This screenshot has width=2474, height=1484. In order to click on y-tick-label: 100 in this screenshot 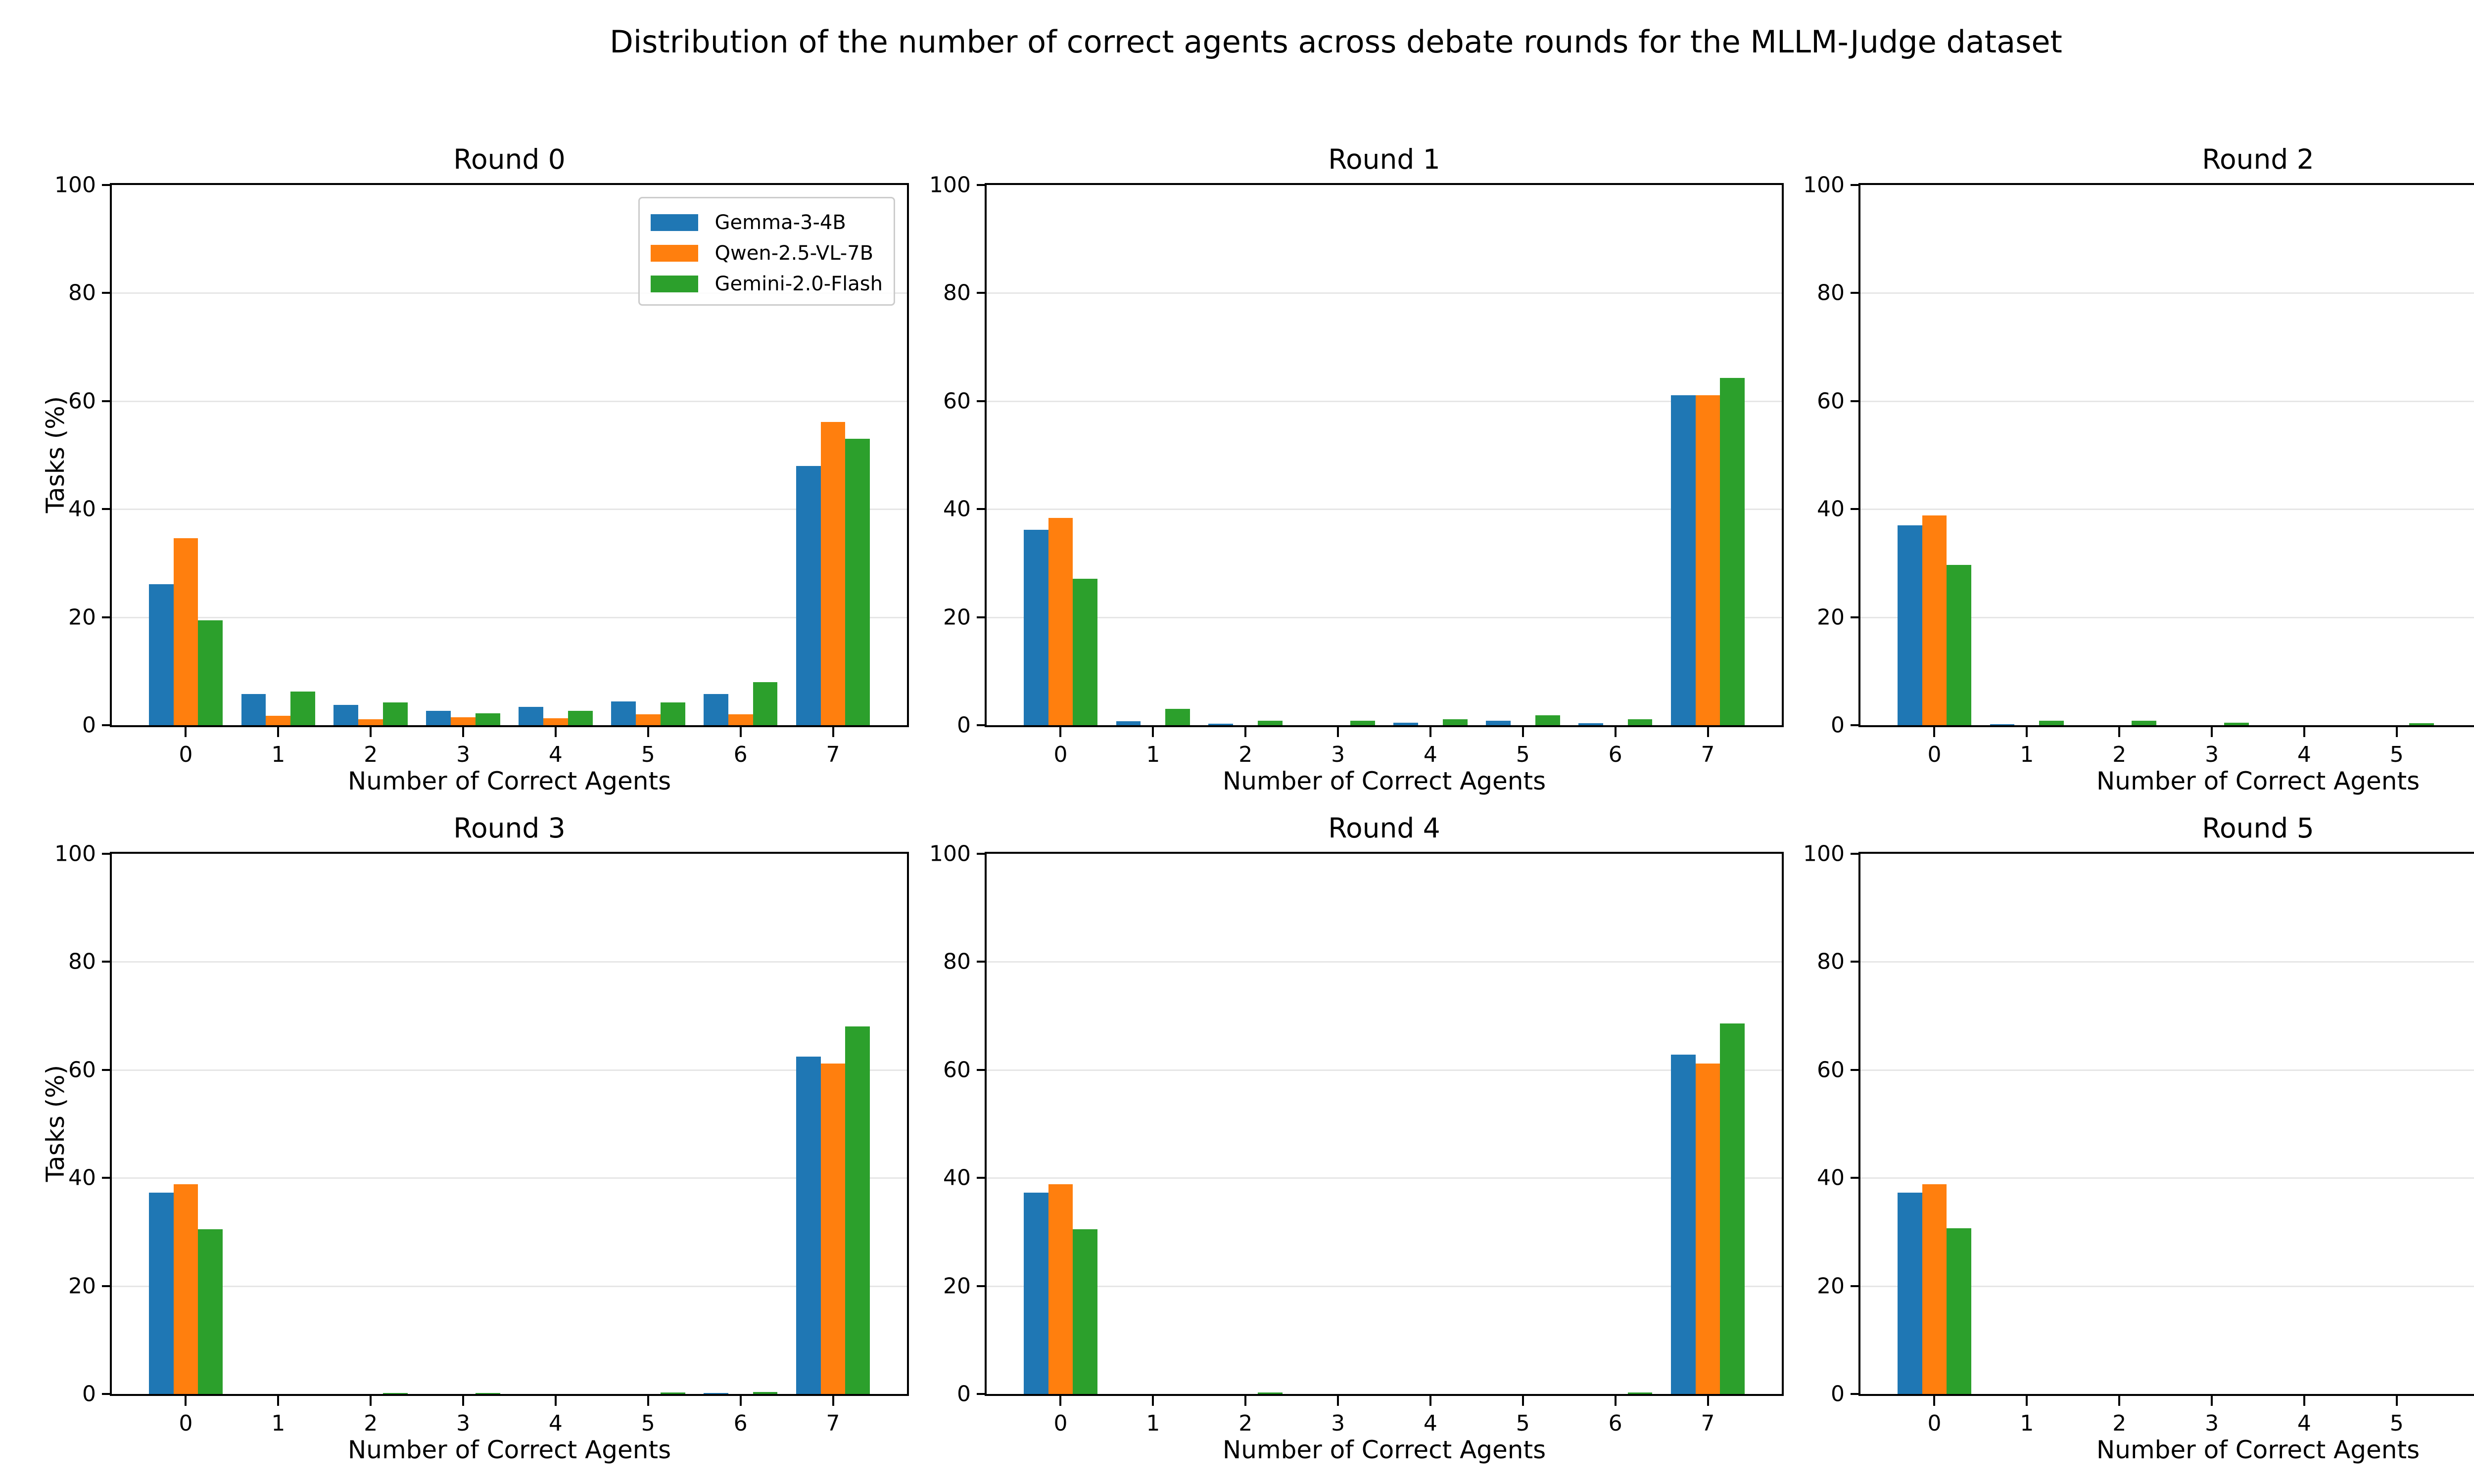, I will do `click(75, 185)`.